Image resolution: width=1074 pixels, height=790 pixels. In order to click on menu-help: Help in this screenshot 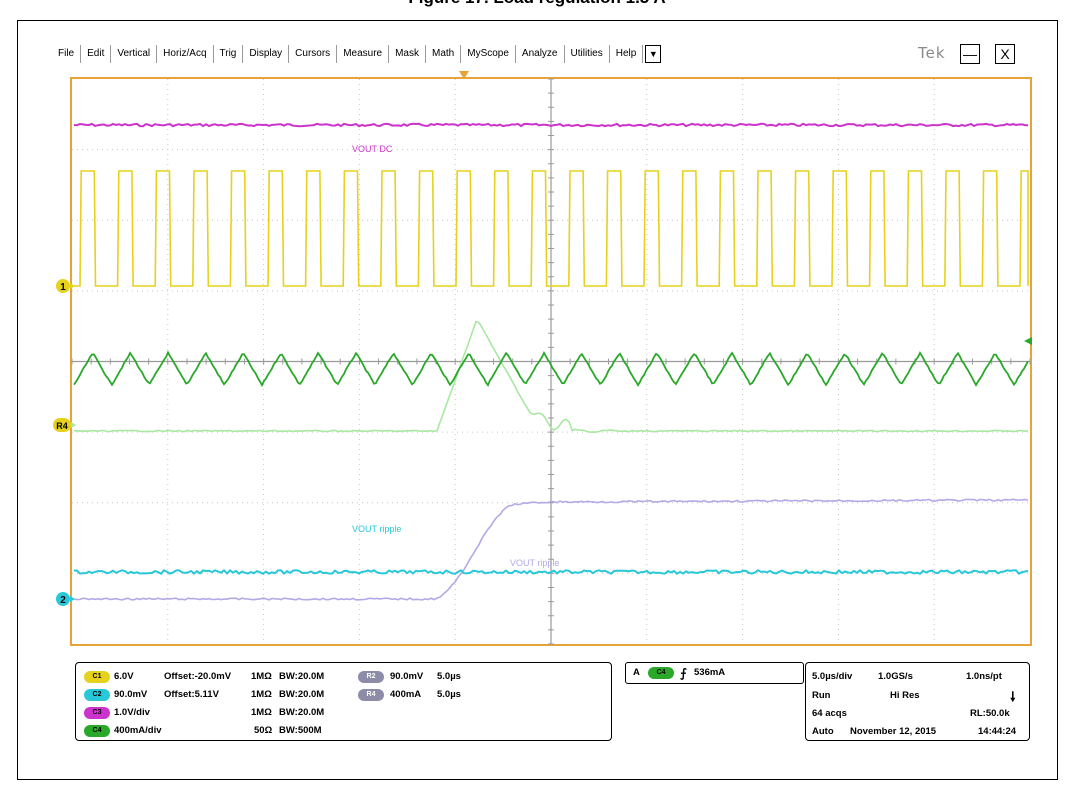, I will do `click(627, 54)`.